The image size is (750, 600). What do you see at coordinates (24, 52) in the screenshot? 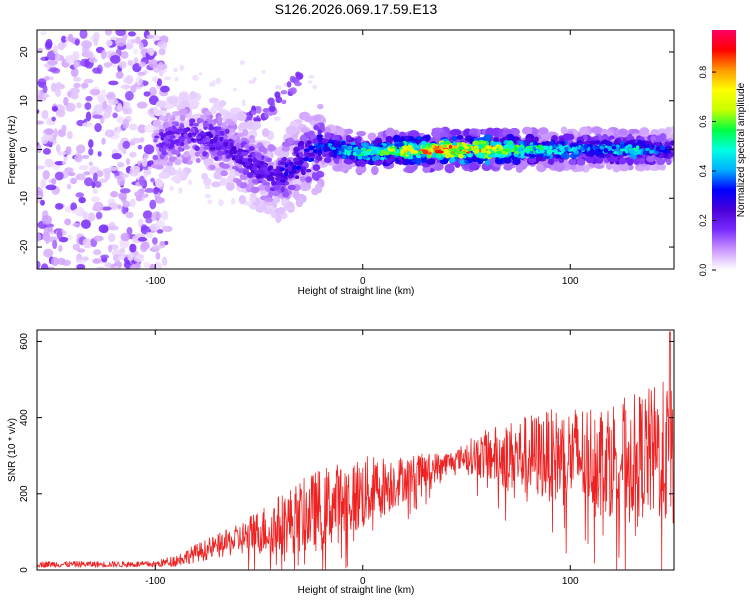
I see `spectrogram-y-tick-label: 20` at bounding box center [24, 52].